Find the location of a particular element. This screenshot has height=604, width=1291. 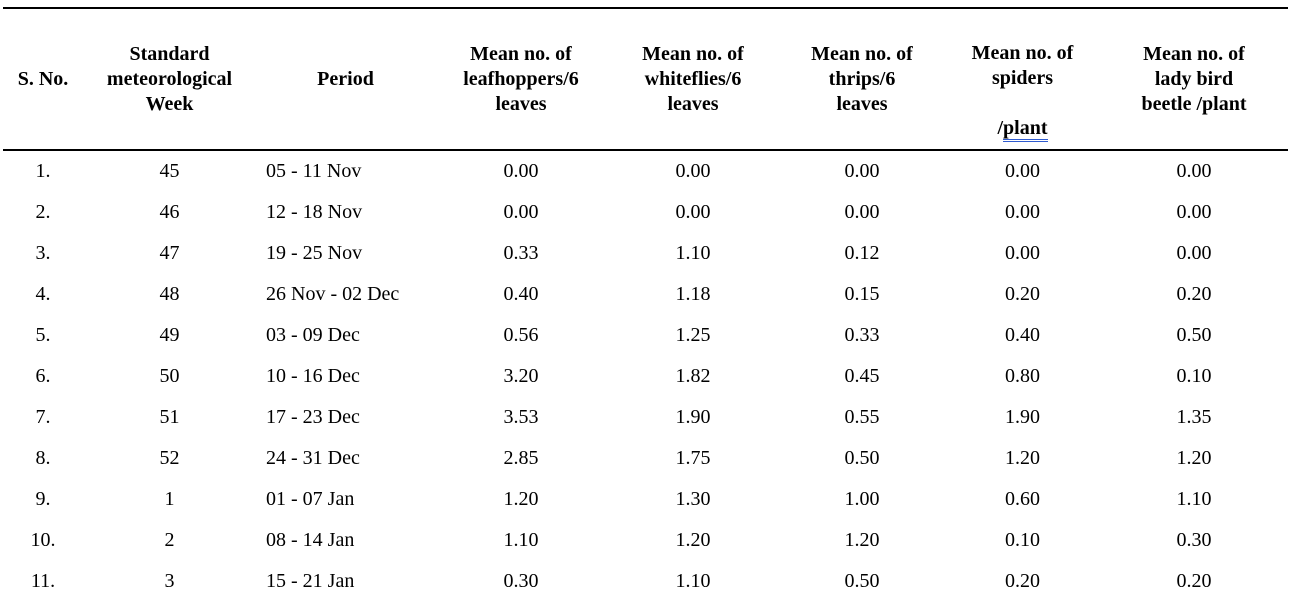

cell-thrips: 1.20 is located at coordinates (862, 540).